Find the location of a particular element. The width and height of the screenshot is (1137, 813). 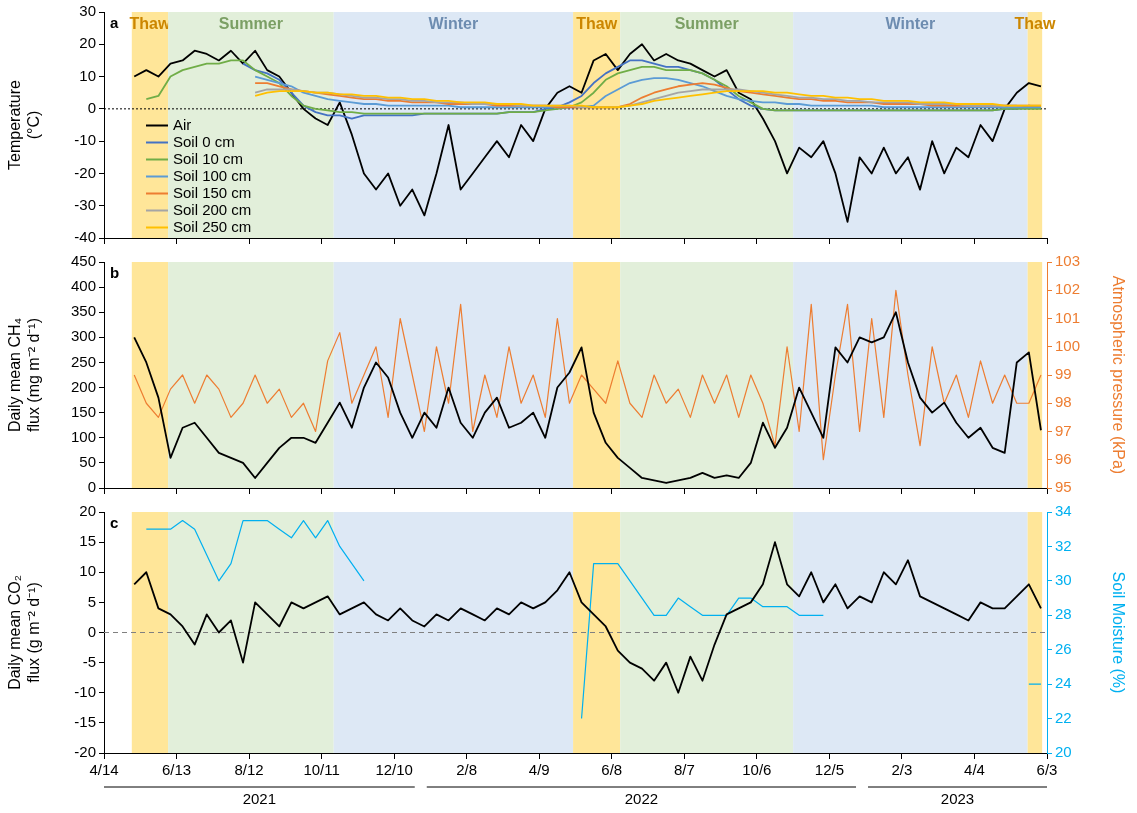

y2-tick-label: 28 is located at coordinates (1063, 614).